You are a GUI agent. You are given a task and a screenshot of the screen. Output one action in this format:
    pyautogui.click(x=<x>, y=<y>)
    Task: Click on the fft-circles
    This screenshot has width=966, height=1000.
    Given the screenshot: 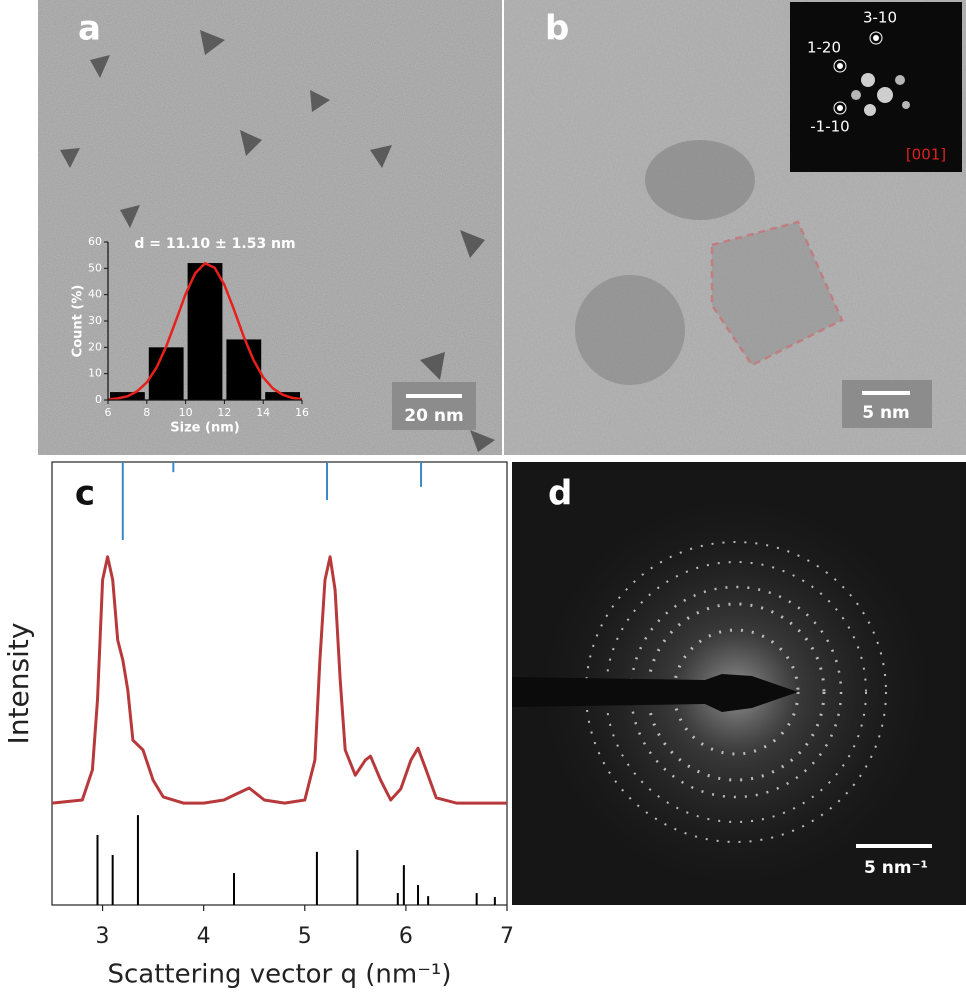 What is the action you would take?
    pyautogui.click(x=858, y=73)
    